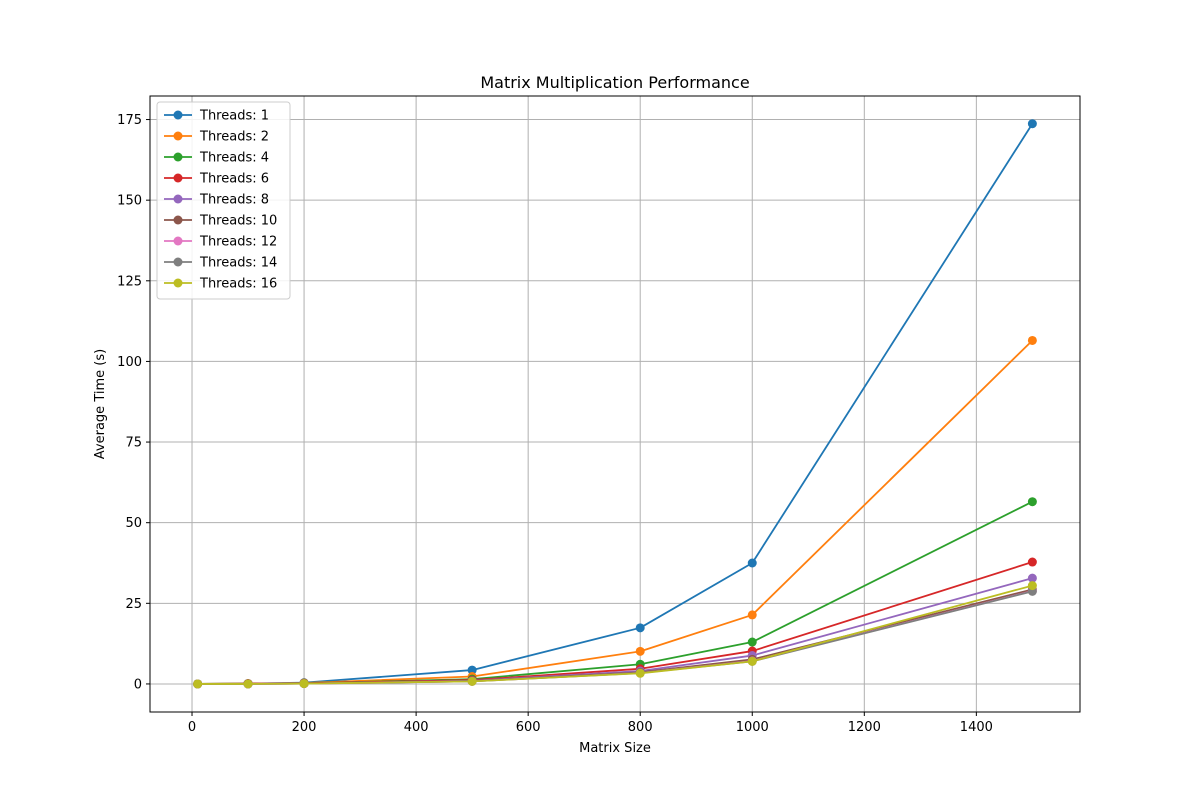 The image size is (1200, 800). What do you see at coordinates (133, 443) in the screenshot?
I see `y-tick-label: 75` at bounding box center [133, 443].